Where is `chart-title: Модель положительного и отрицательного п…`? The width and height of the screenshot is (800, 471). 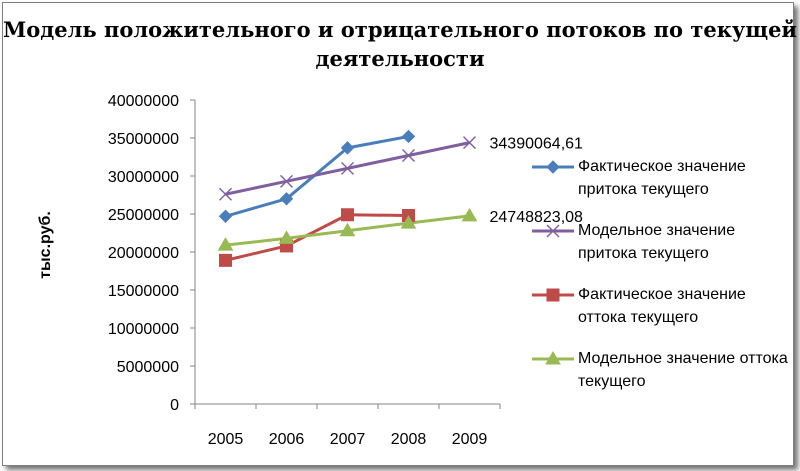
chart-title: Модель положительного и отрицательного п… is located at coordinates (400, 44).